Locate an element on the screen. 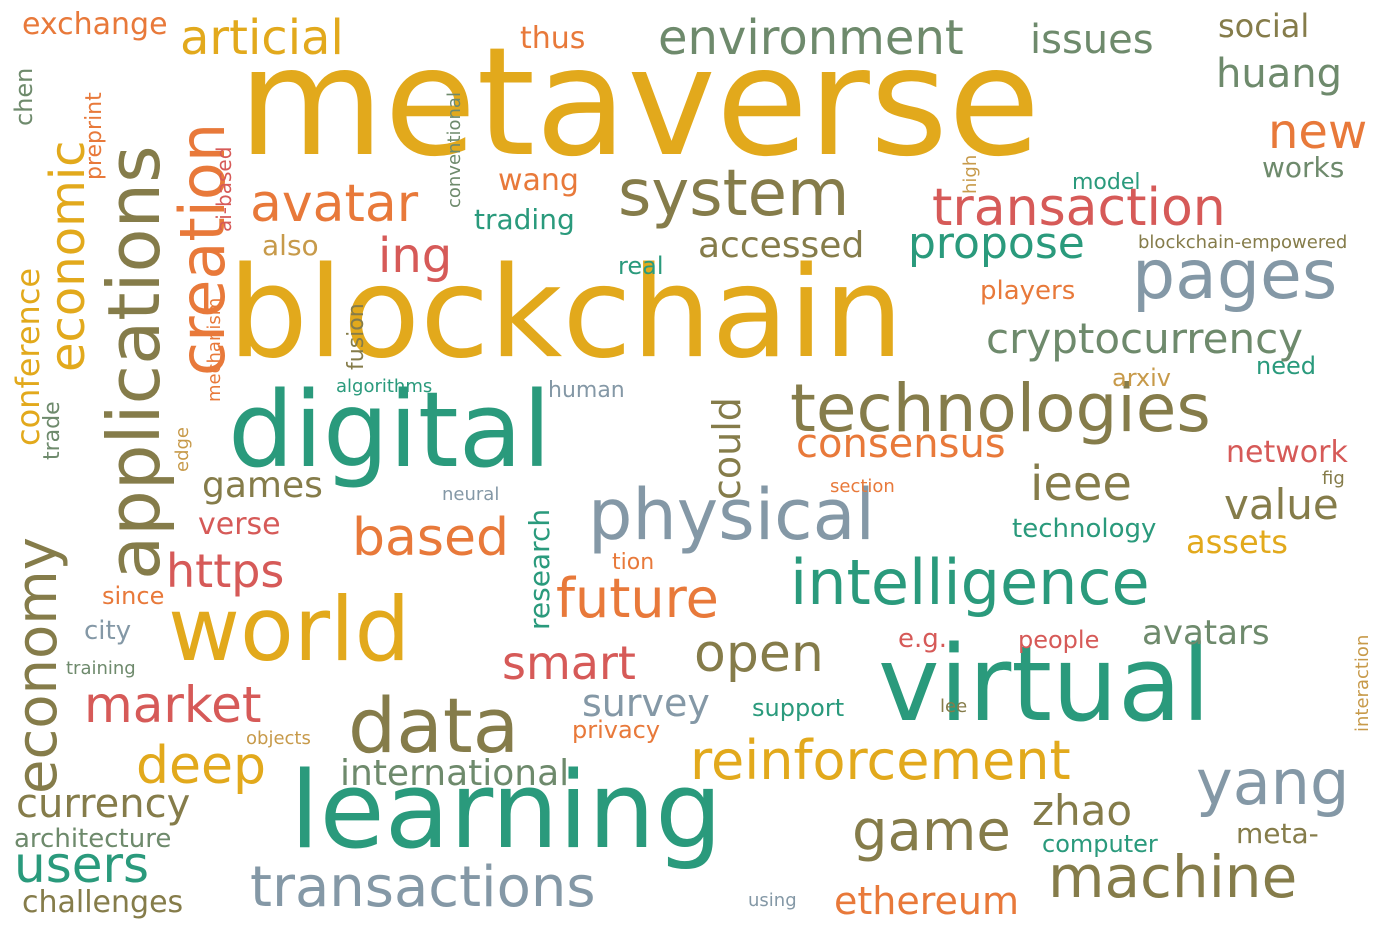 The width and height of the screenshot is (1400, 937). word-smart: smart is located at coordinates (569, 663).